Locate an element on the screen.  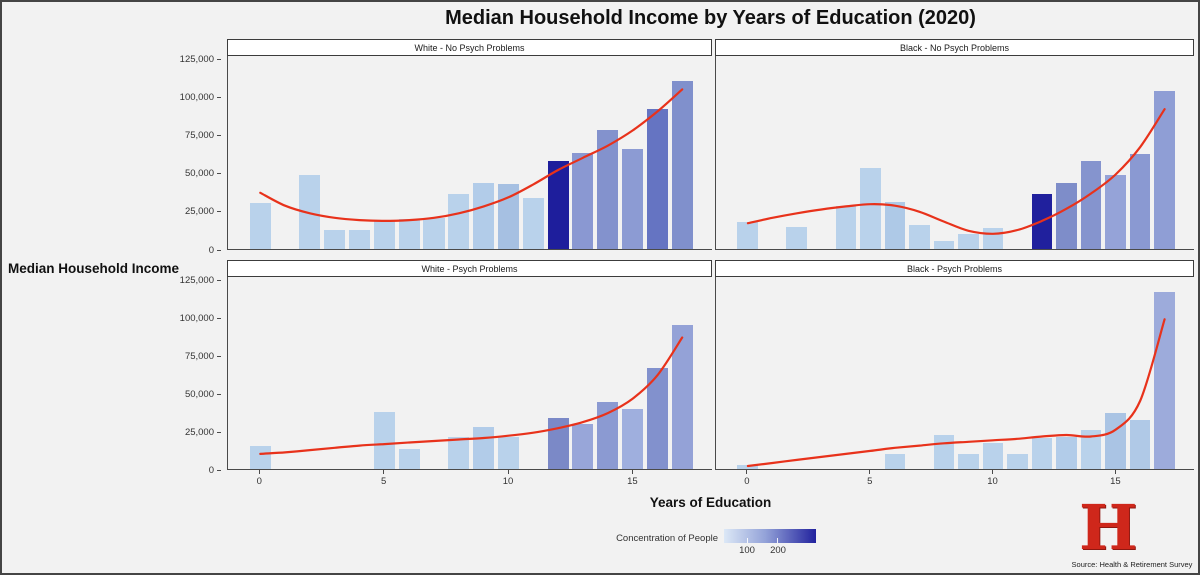
x-axis-title: Years of Education is located at coordinates (710, 502).